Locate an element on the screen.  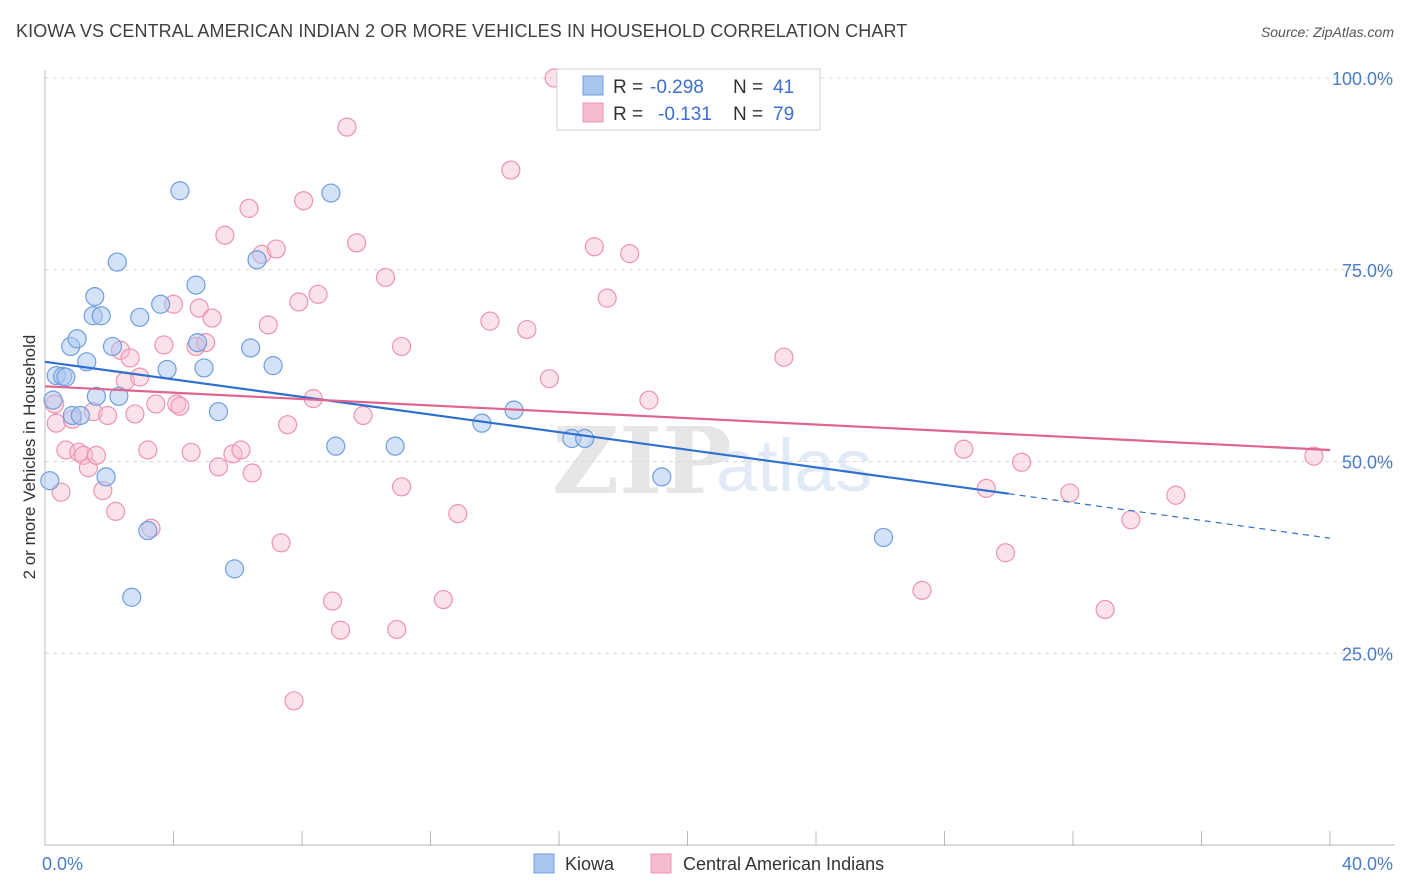
stats-legend: R = -0.298 N = 41 R = -0.131 N = 79 is located at coordinates (688, 99).